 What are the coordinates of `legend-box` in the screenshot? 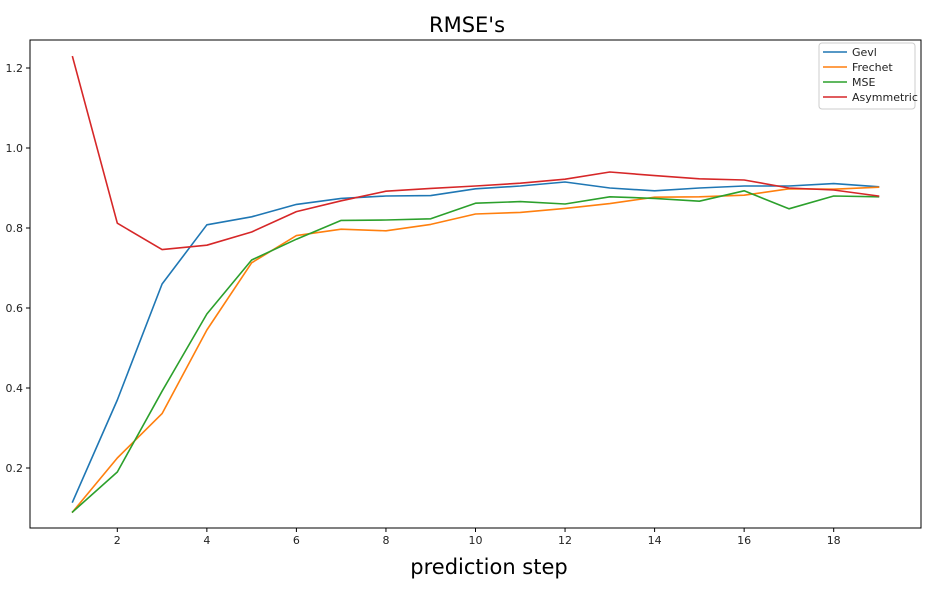 It's located at (867, 76).